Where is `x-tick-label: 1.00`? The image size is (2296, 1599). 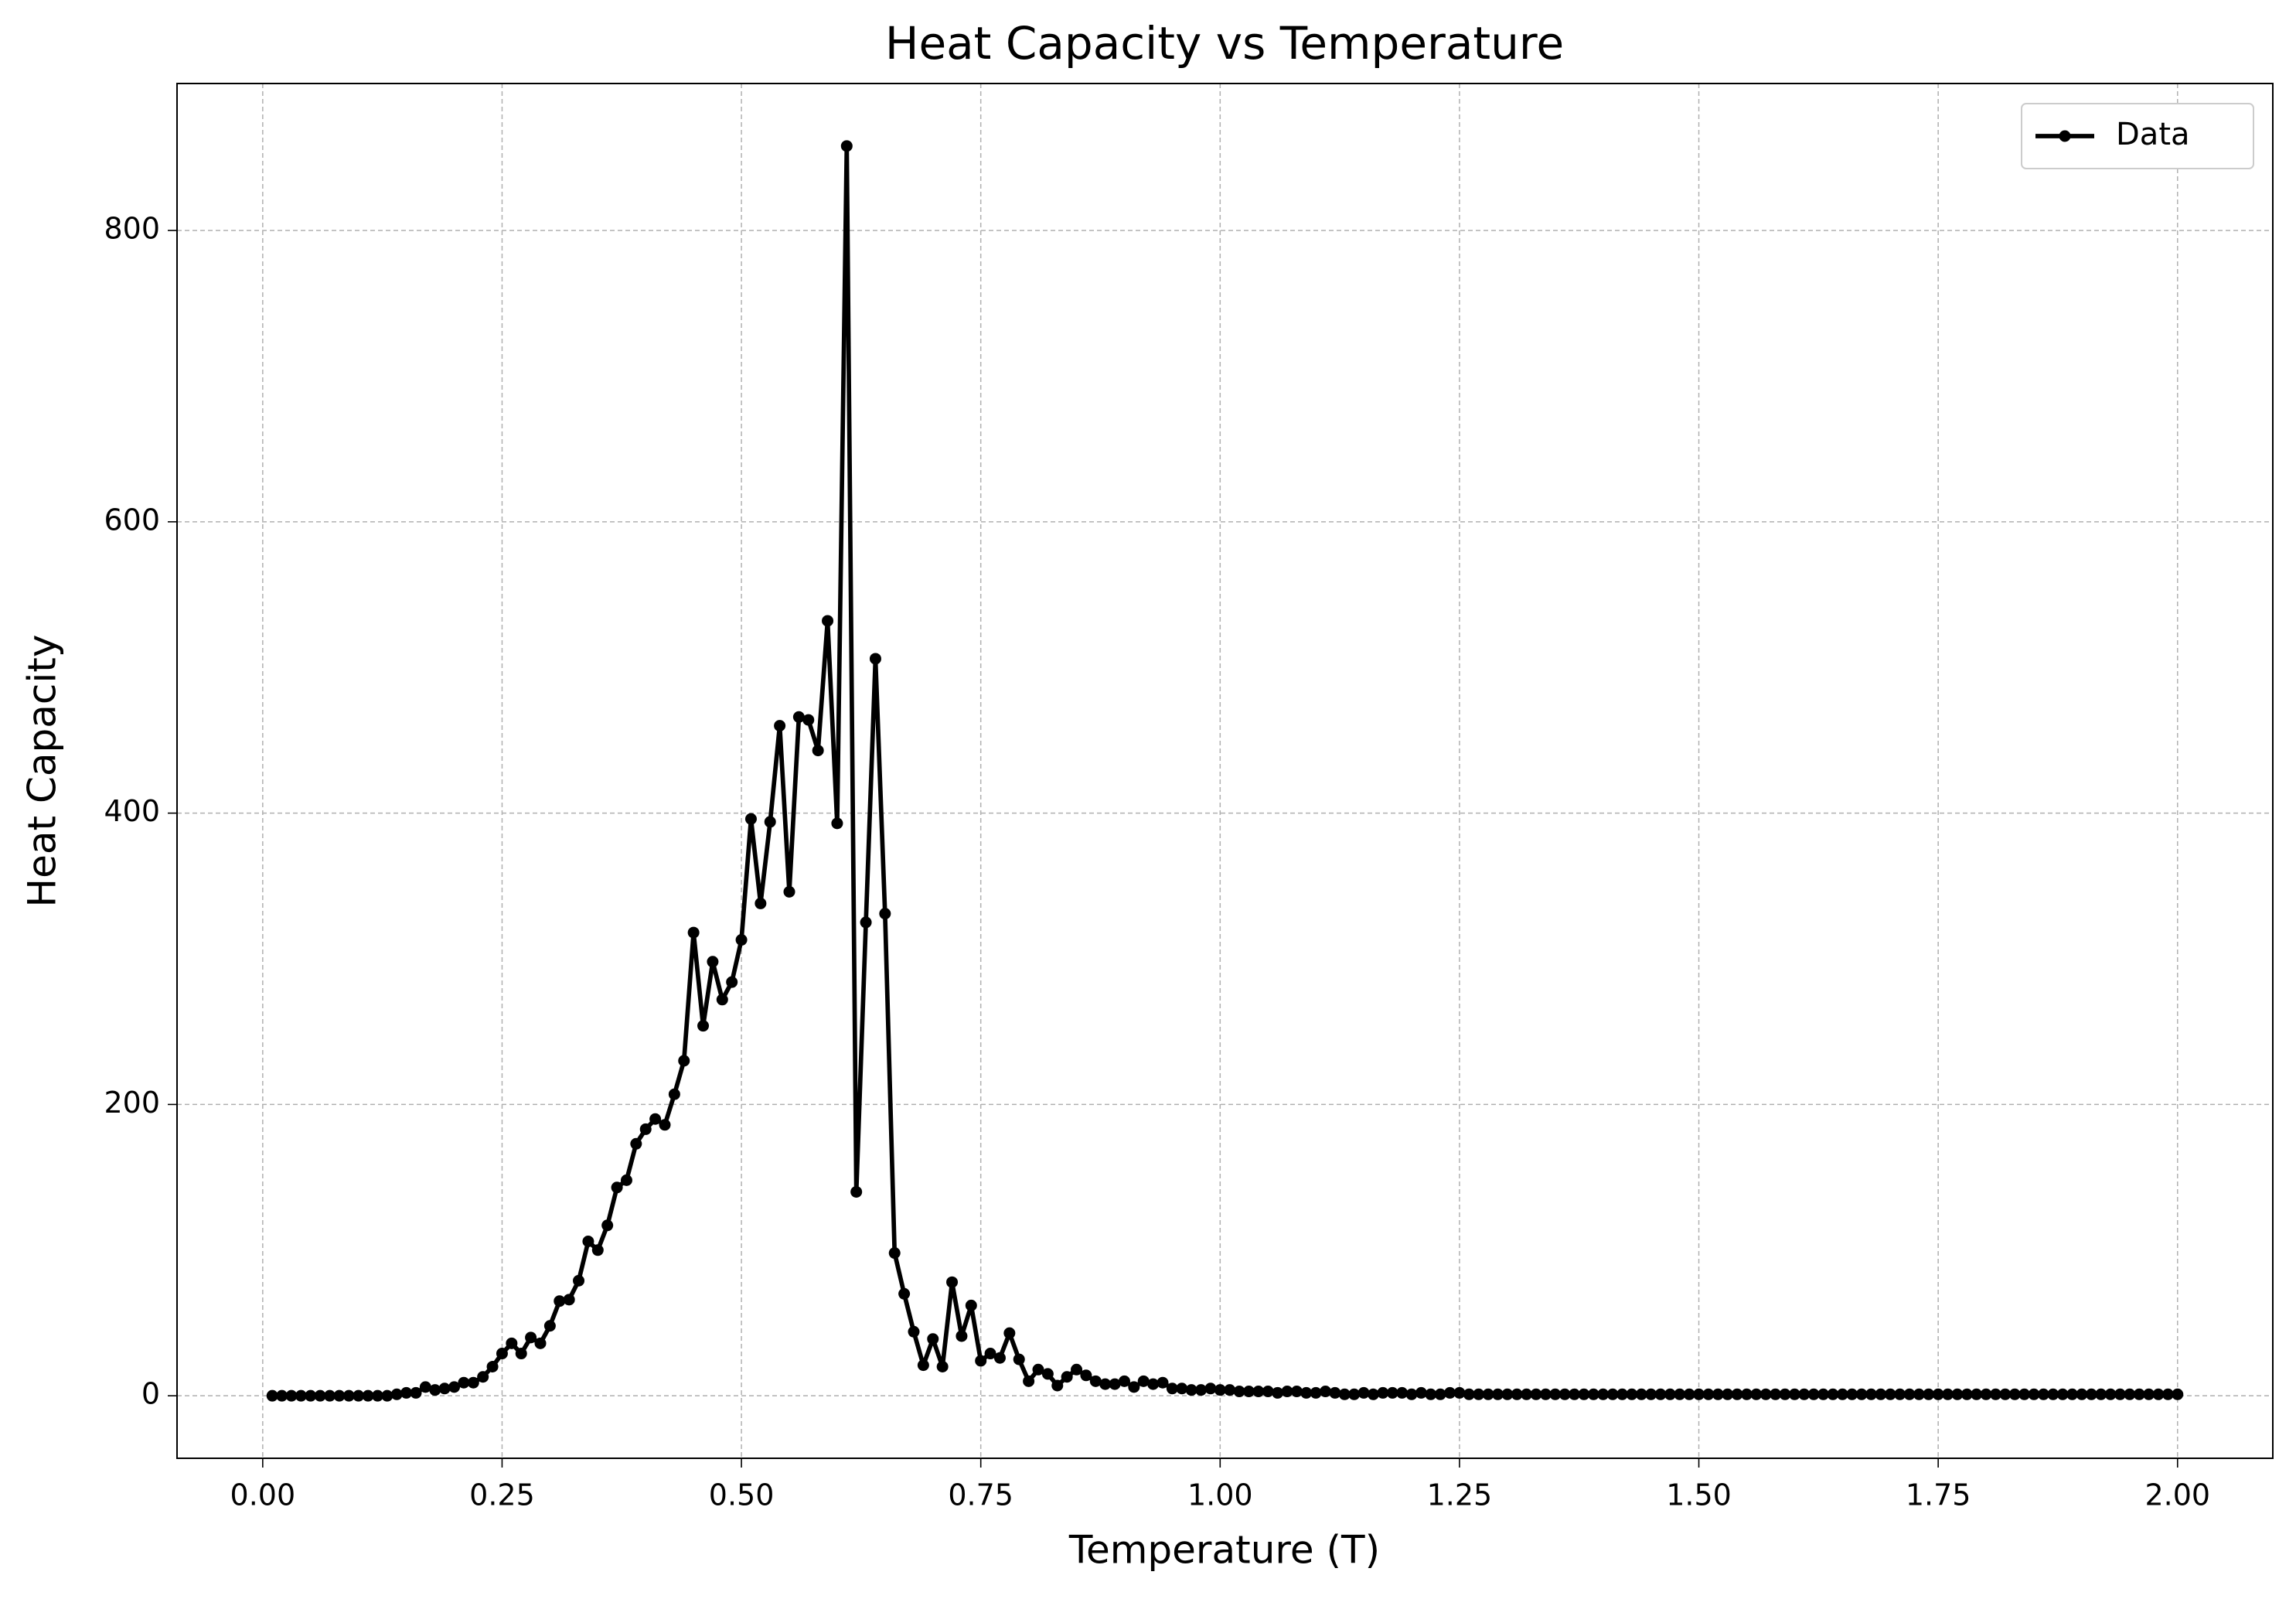 x-tick-label: 1.00 is located at coordinates (1220, 1495).